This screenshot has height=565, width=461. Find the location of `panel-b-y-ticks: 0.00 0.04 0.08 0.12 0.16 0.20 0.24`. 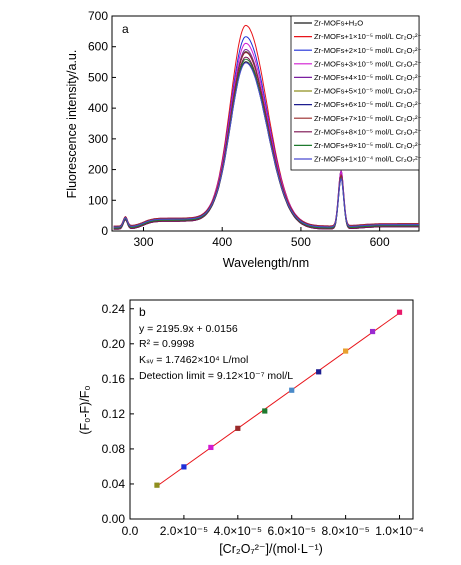

panel-b-y-ticks: 0.00 0.04 0.08 0.12 0.16 0.20 0.24 is located at coordinates (118, 414).